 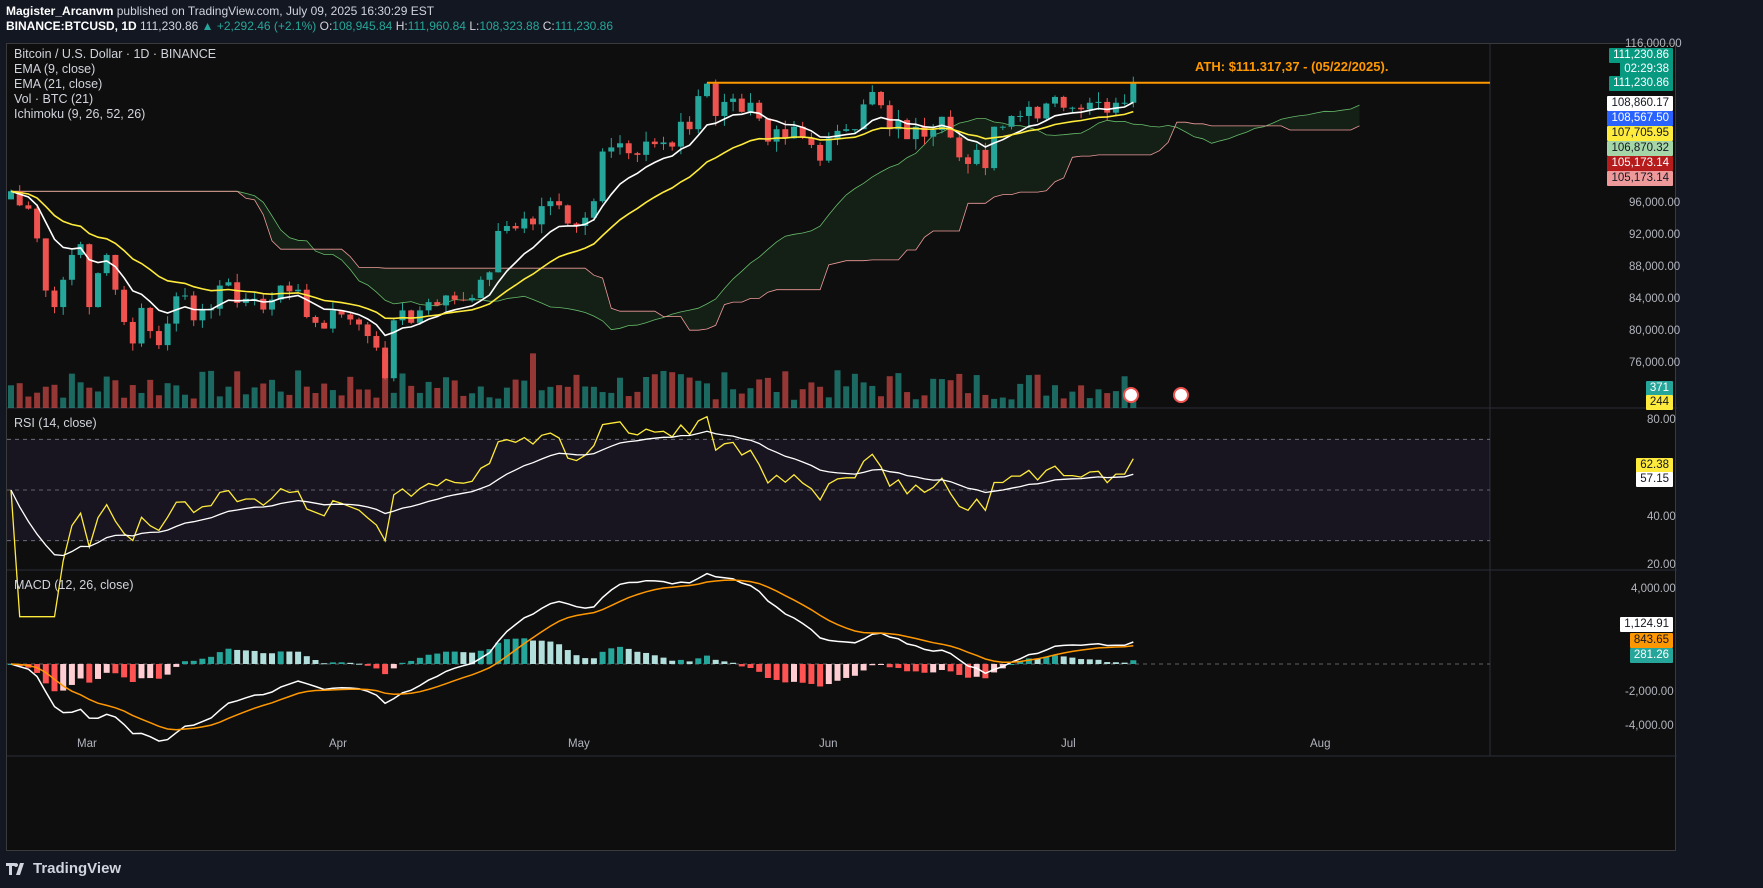 What do you see at coordinates (169, 26) in the screenshot?
I see `last-price: 111,230.86` at bounding box center [169, 26].